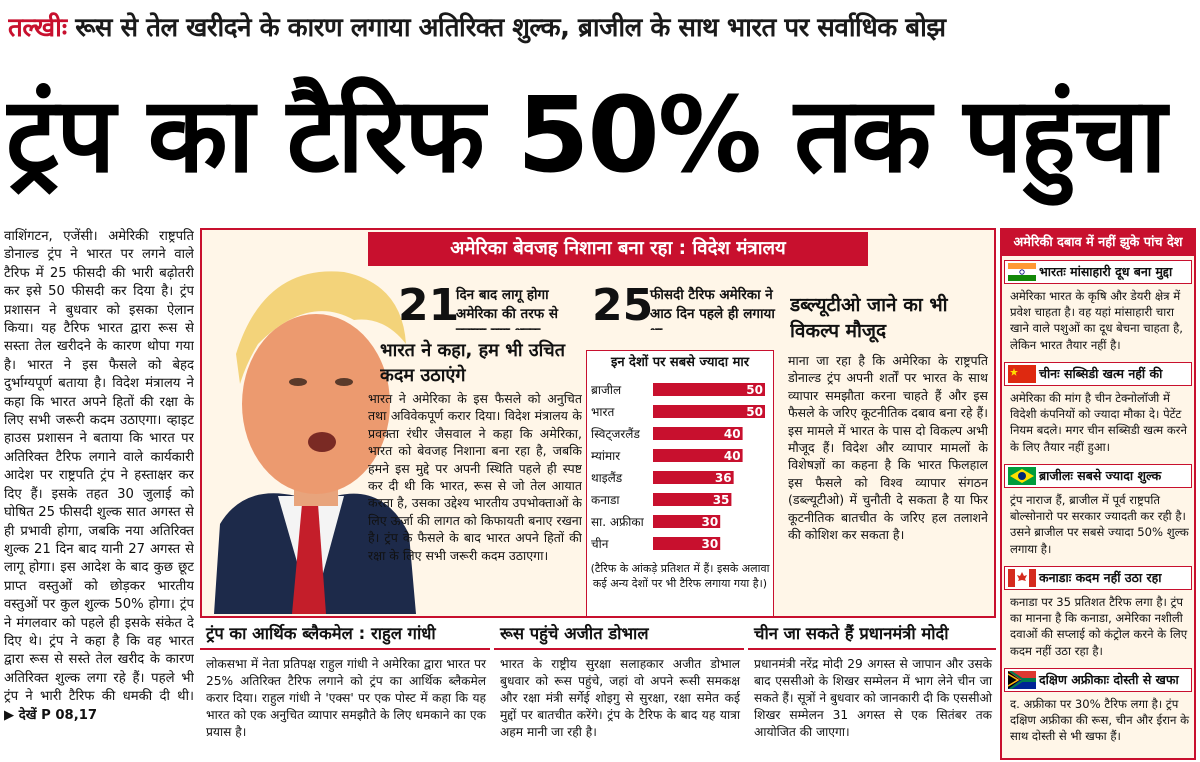 This screenshot has width=1200, height=762. What do you see at coordinates (1109, 679) in the screenshot?
I see `country-head-text: दक्षिण अफ्रीकाः दोस्ती से खफा` at bounding box center [1109, 679].